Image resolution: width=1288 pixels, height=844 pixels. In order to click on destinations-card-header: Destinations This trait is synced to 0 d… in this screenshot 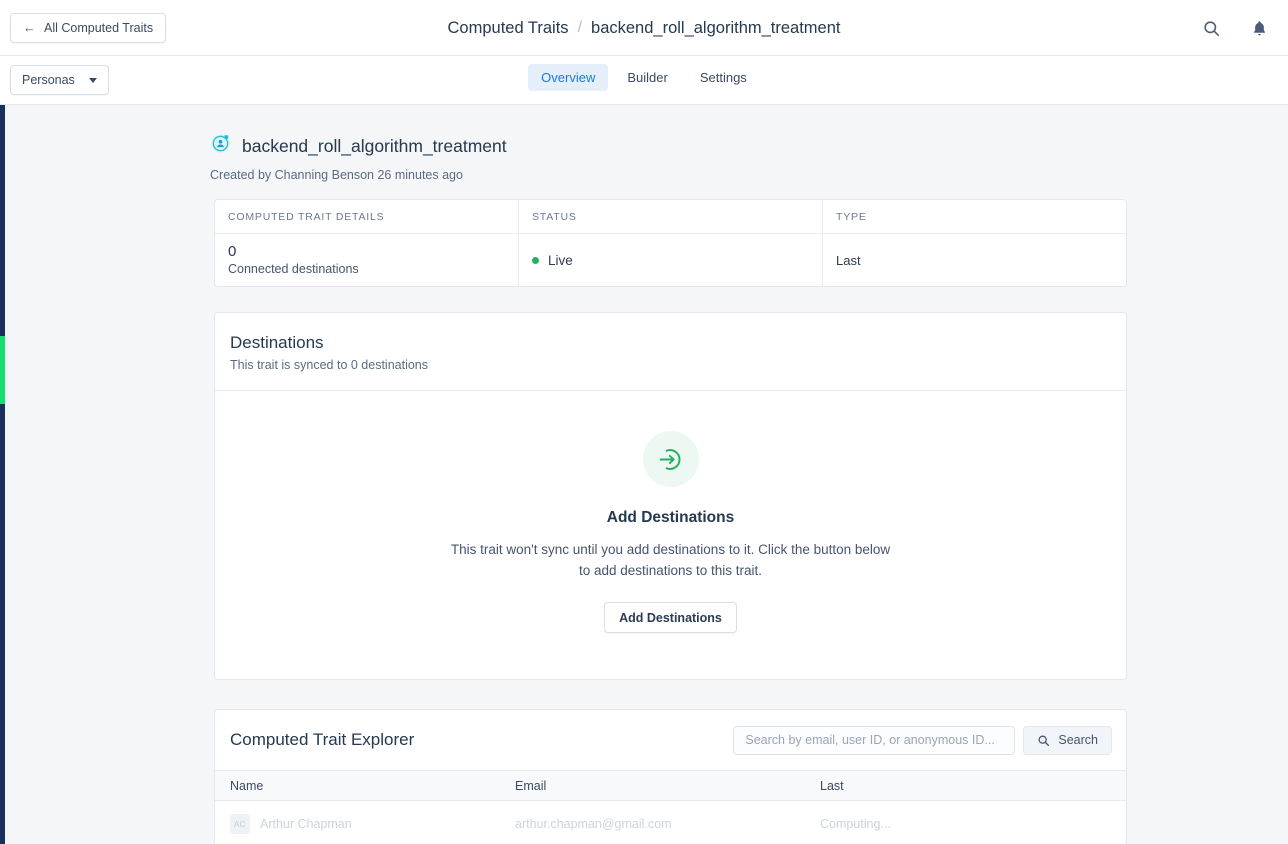, I will do `click(670, 352)`.